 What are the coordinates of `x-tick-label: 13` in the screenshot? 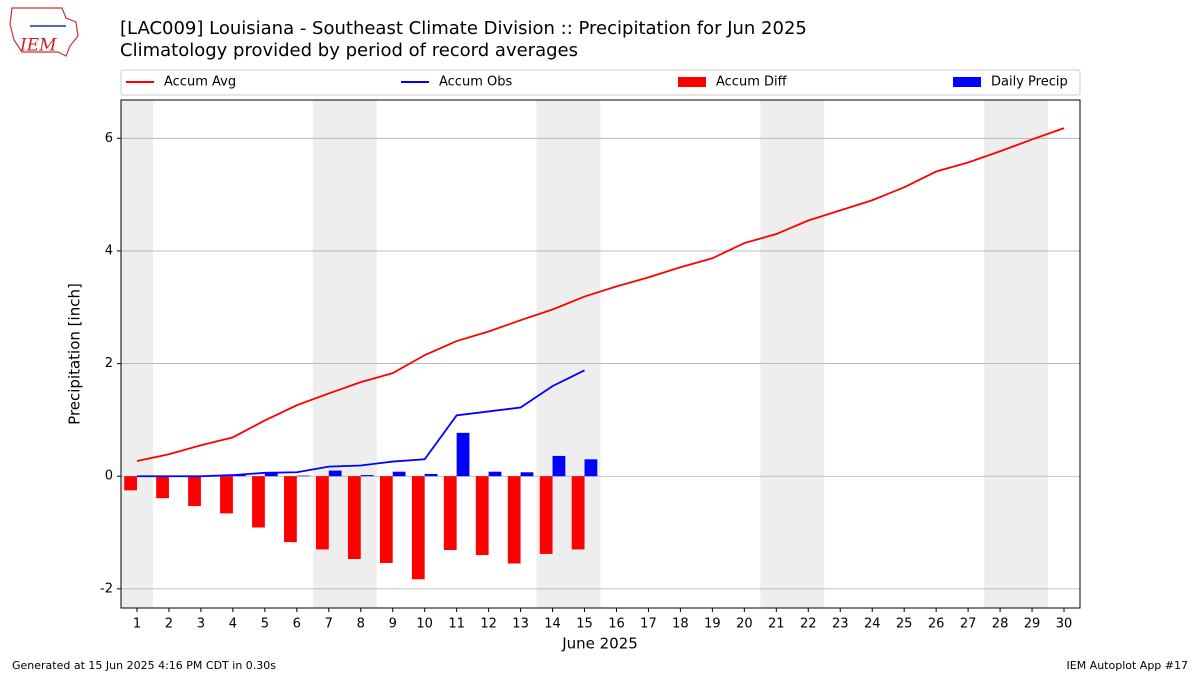 It's located at (520, 624).